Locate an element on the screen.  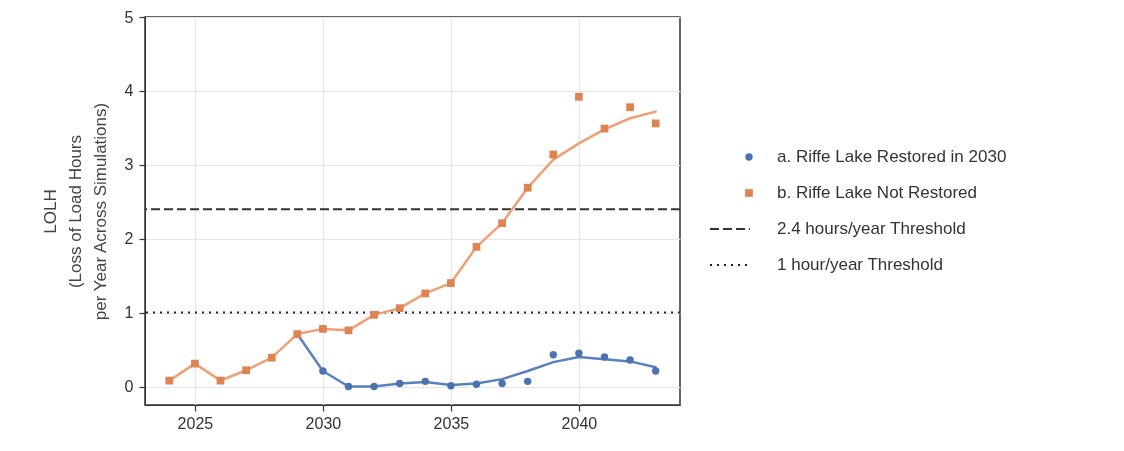
x-tick-label: 2035 is located at coordinates (451, 423).